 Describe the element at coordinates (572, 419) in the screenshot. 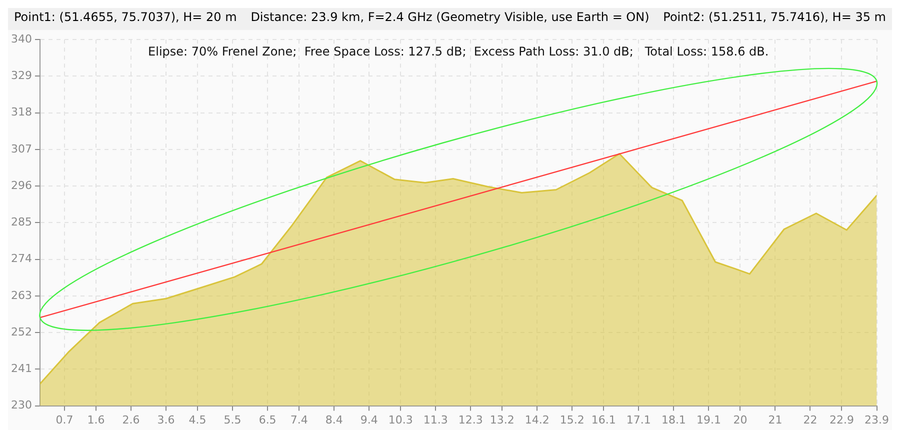

I see `x-tick-label: 15.2` at that location.